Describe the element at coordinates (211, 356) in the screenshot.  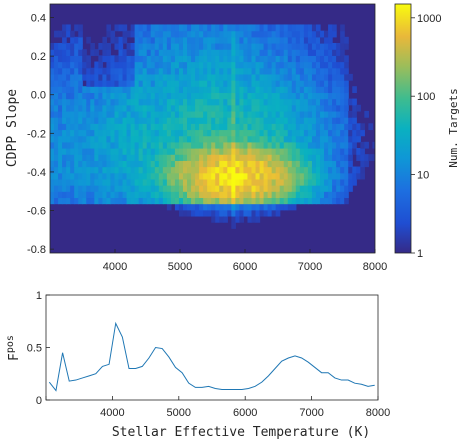
I see `fpos-series-line` at that location.